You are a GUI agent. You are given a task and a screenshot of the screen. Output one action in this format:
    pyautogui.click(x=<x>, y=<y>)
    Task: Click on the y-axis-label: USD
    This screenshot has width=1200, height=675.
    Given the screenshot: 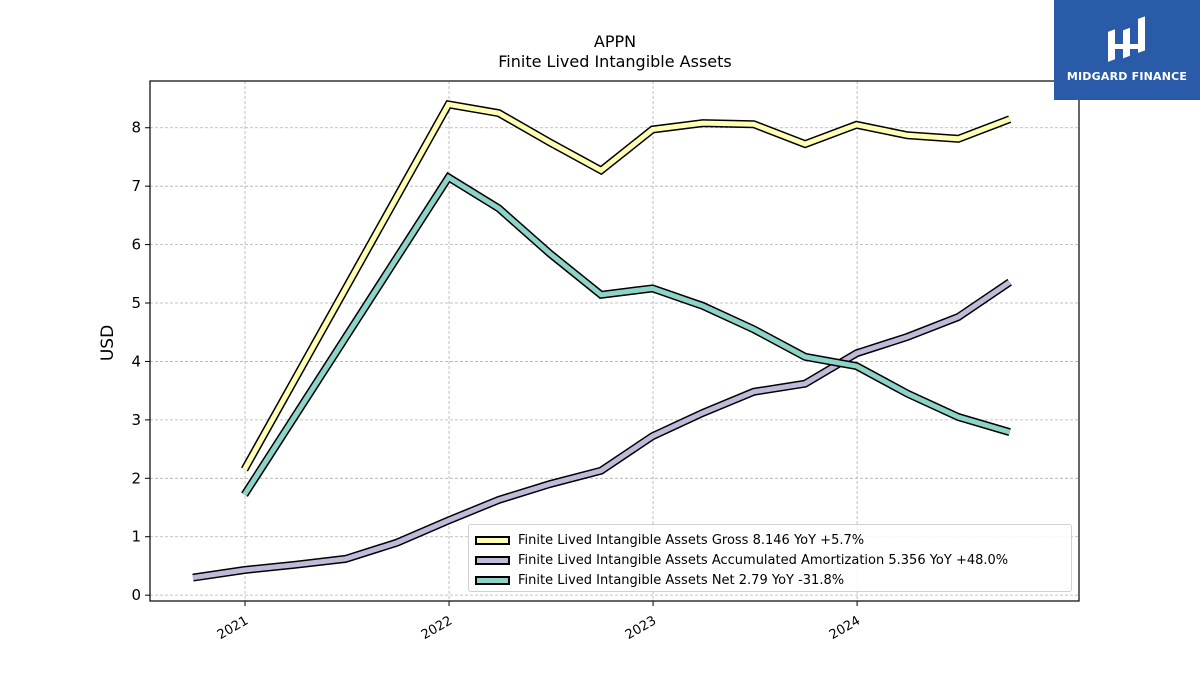 What is the action you would take?
    pyautogui.click(x=108, y=343)
    